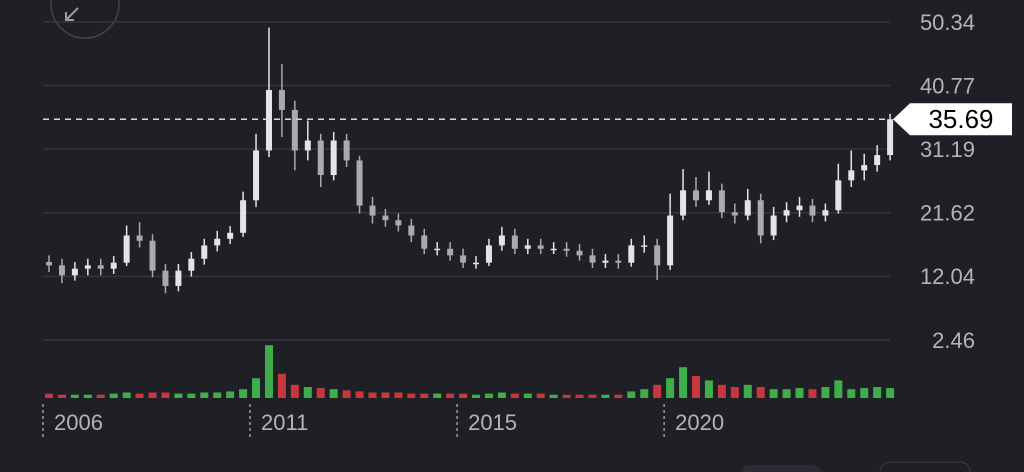  I want to click on x-tick-label: 2011, so click(284, 422).